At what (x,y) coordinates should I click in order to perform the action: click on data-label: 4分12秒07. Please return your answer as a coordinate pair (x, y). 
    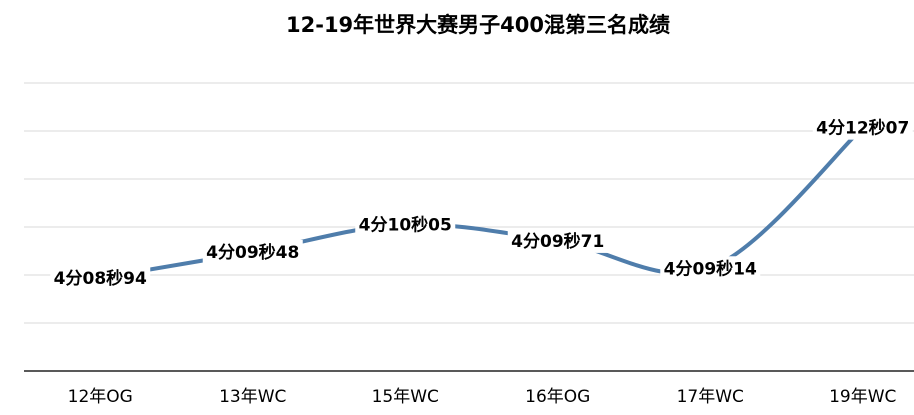
    Looking at the image, I should click on (862, 128).